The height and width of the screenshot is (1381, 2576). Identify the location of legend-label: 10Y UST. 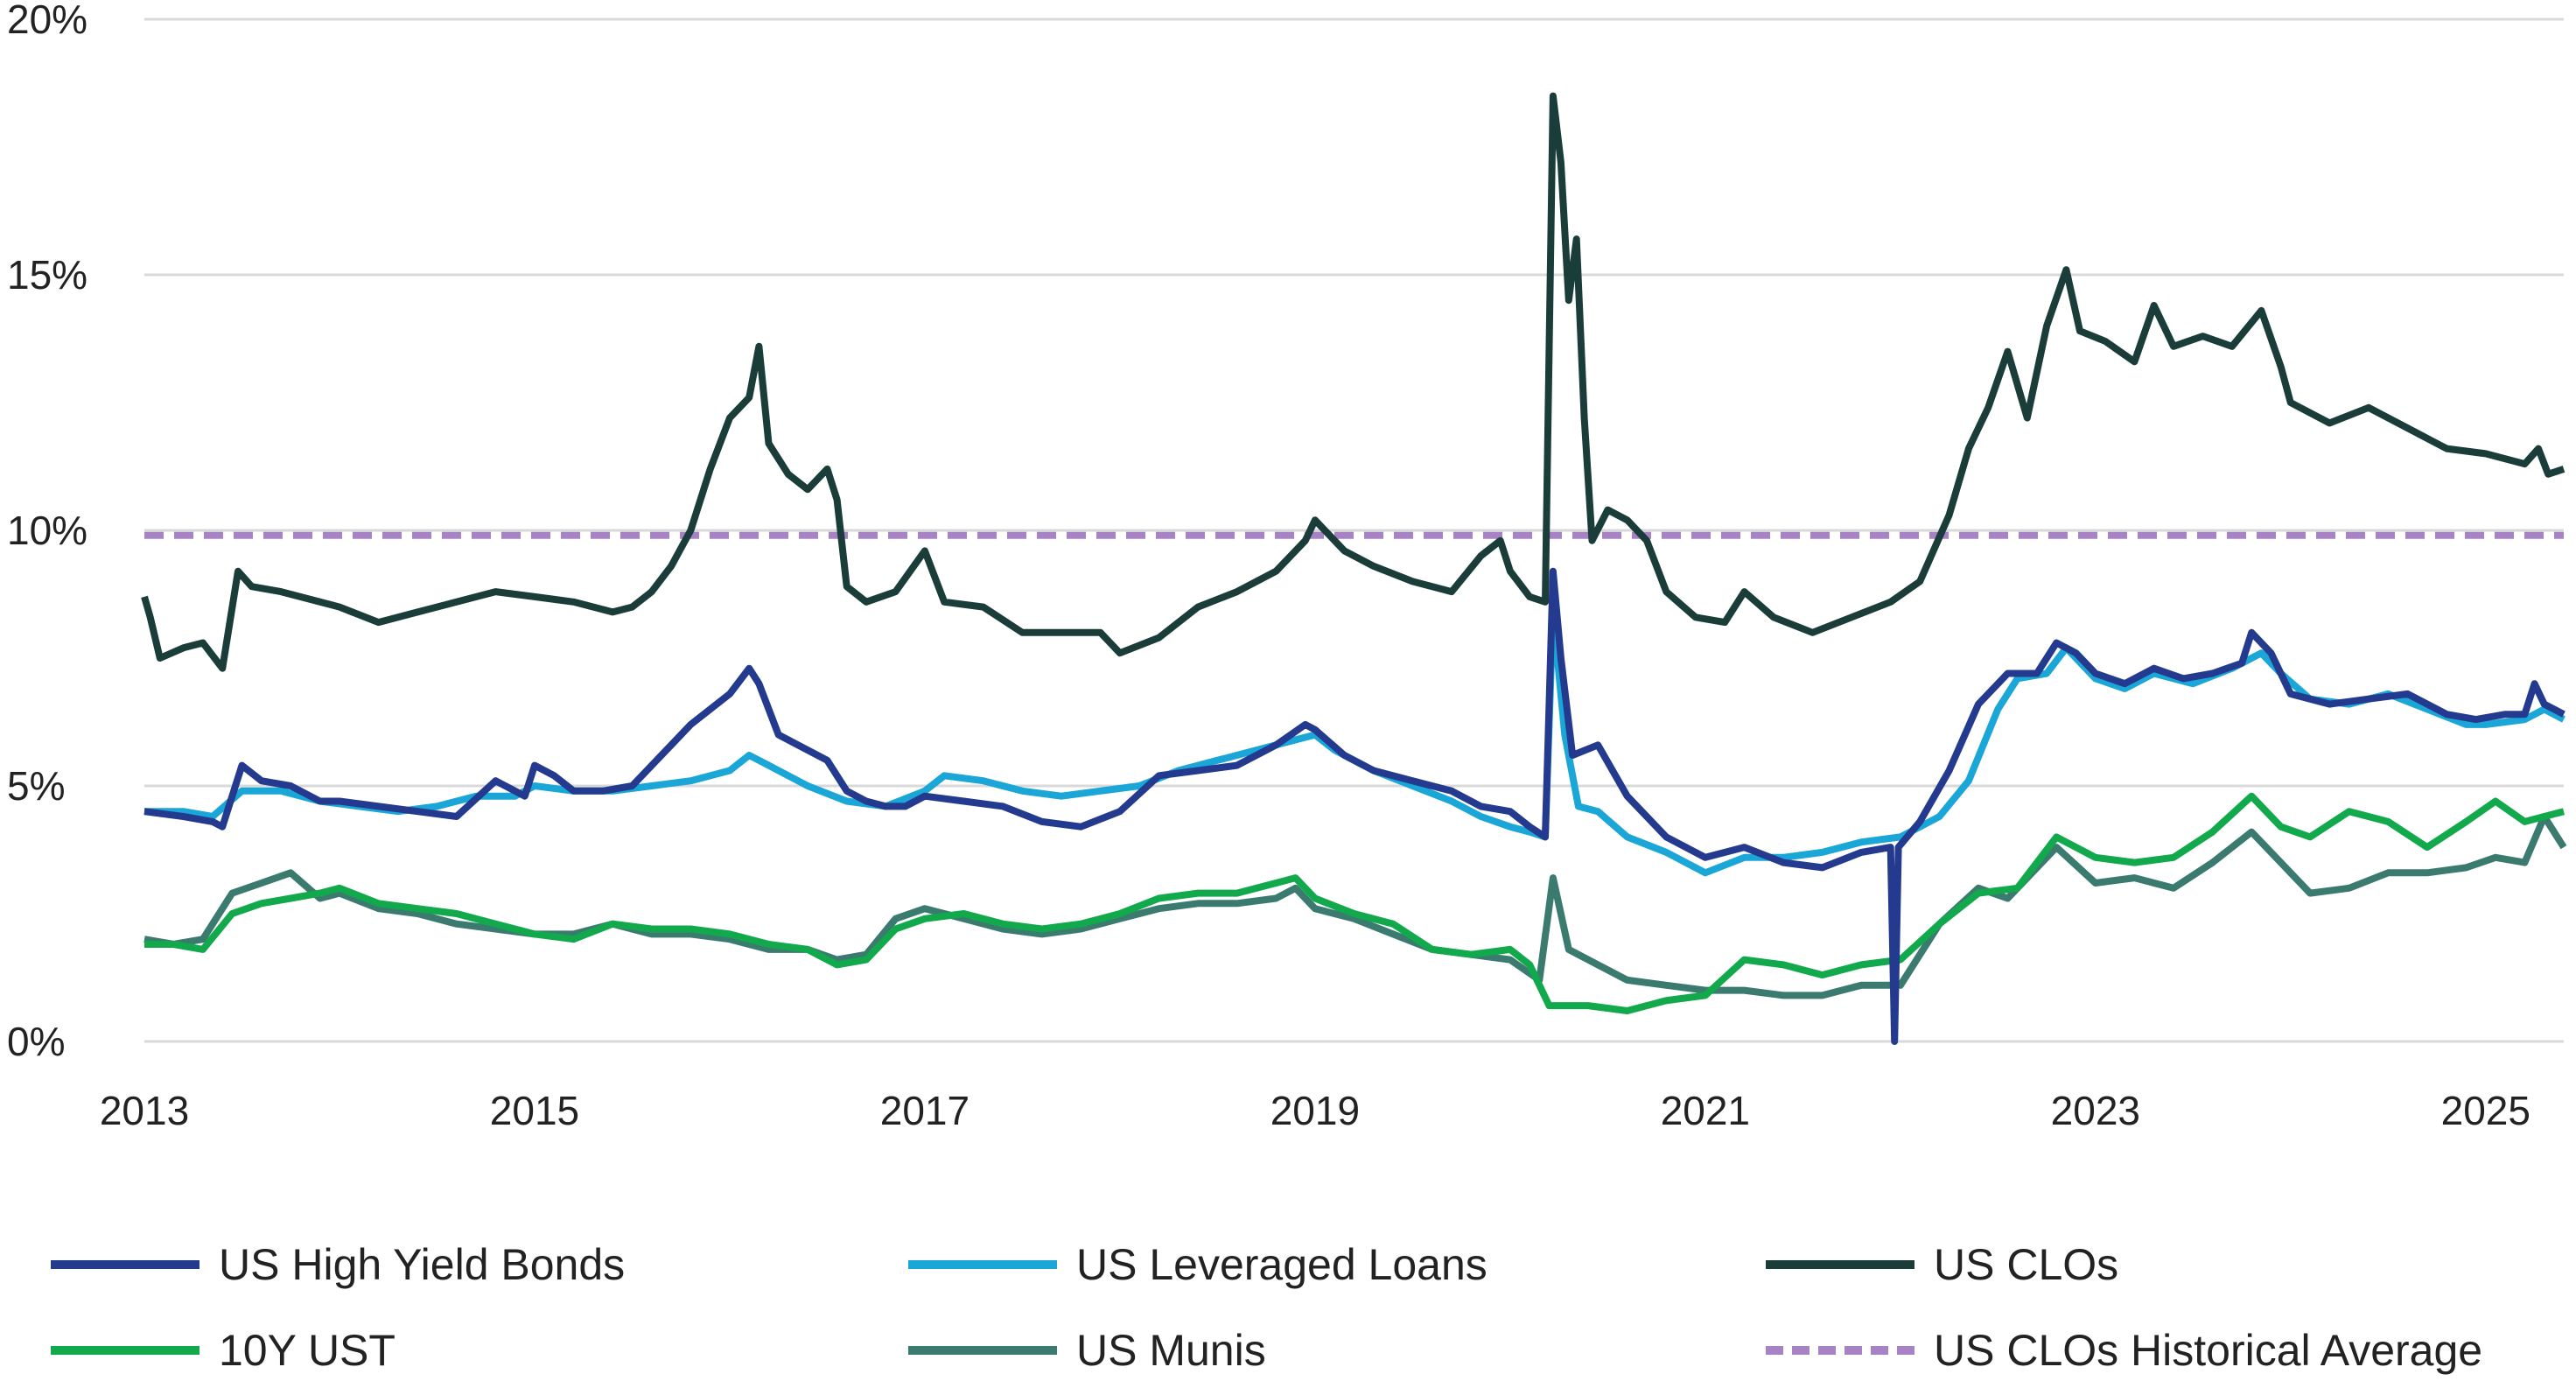
(307, 1350).